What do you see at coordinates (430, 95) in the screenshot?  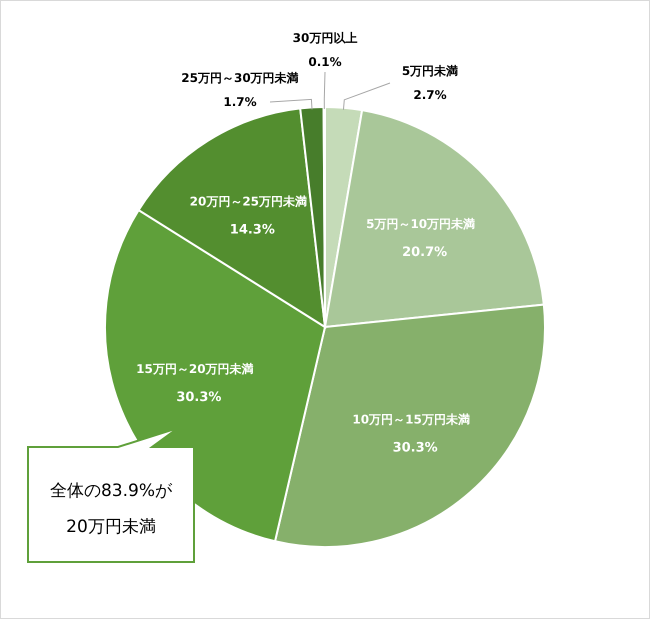 I see `data-label: 2.7%` at bounding box center [430, 95].